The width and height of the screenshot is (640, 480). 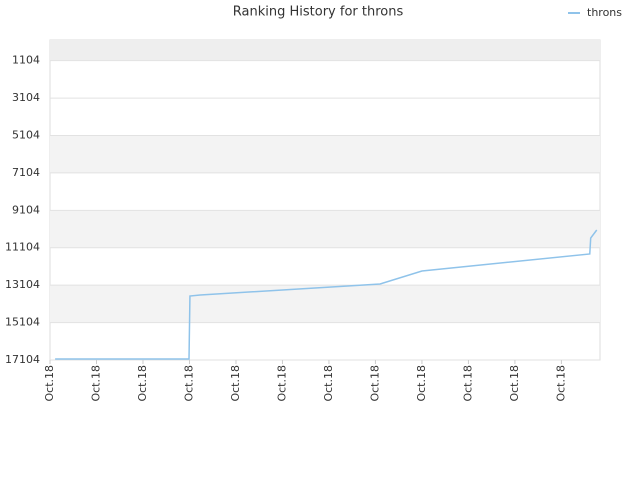 I want to click on y-tick-label: 9104, so click(x=26, y=209).